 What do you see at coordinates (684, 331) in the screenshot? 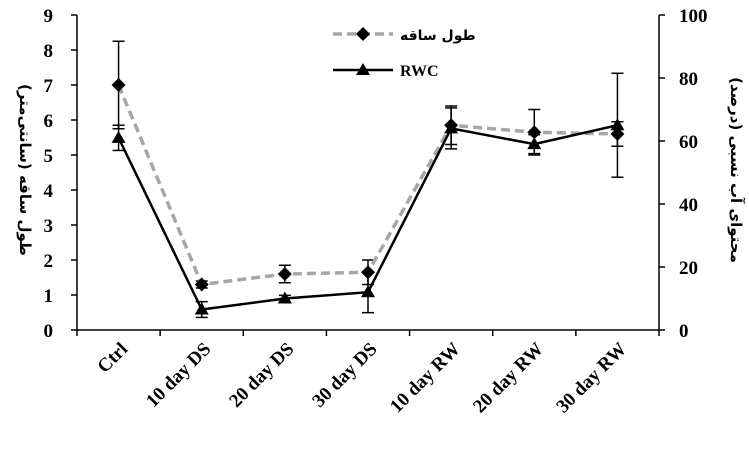
I see `right-tick-label: 0` at bounding box center [684, 331].